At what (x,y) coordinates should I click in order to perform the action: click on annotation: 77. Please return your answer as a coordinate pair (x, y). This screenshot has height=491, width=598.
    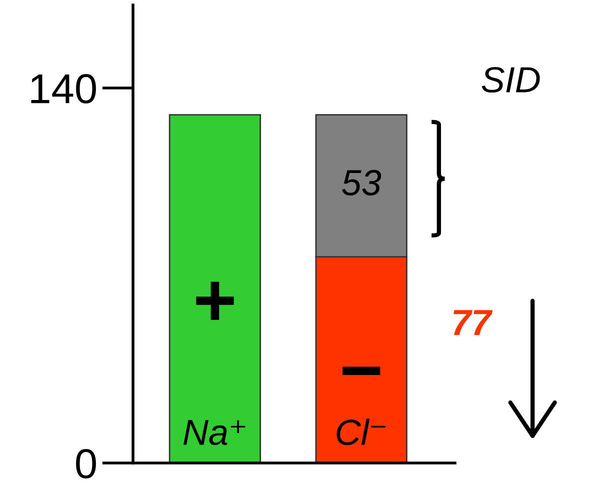
    Looking at the image, I should click on (473, 322).